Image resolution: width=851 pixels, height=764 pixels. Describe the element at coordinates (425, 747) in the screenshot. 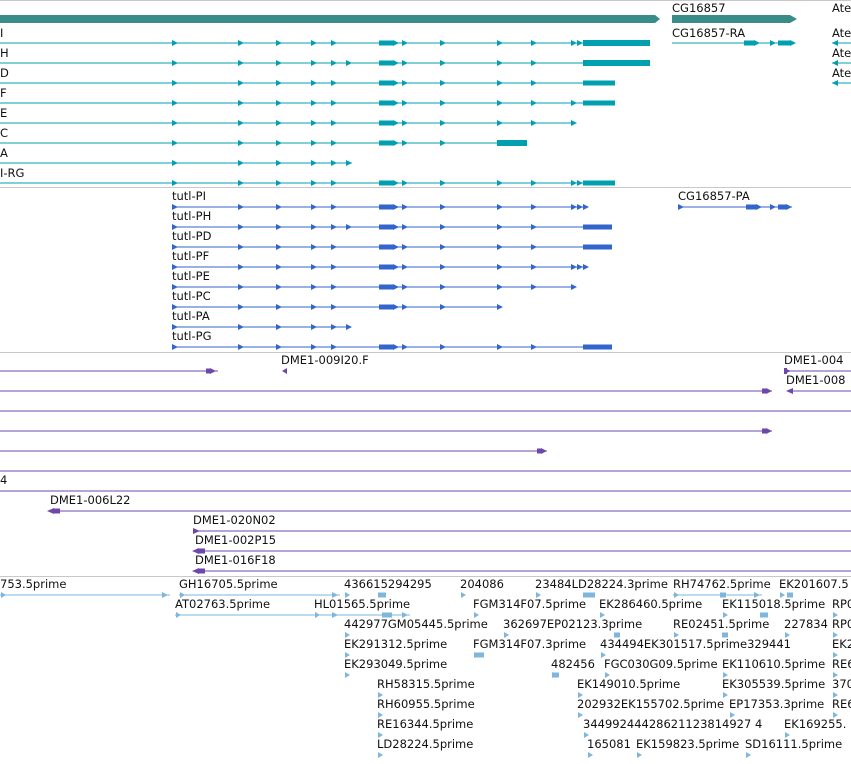

I see `est-feature: LD28224.5prime` at that location.